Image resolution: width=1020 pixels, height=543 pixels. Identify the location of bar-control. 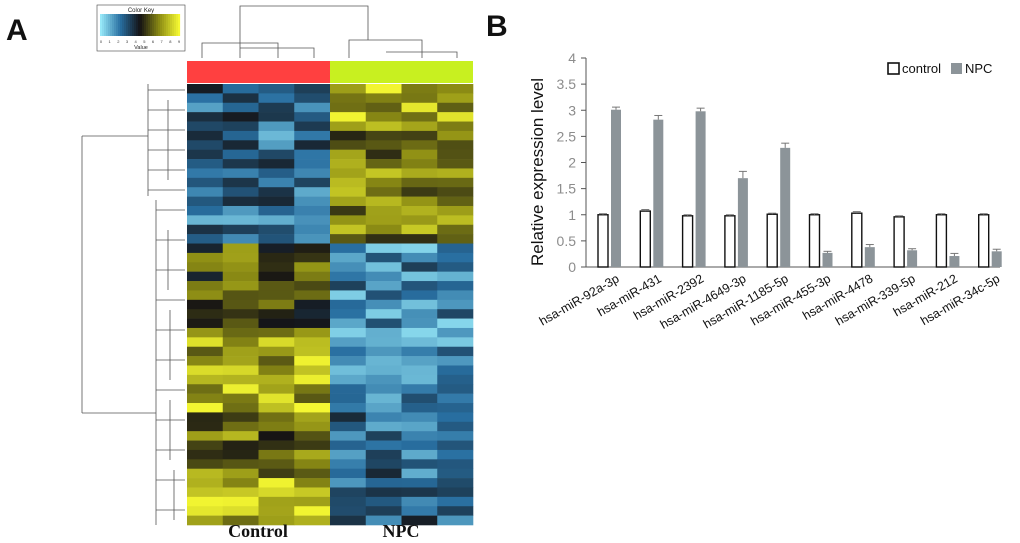
(772, 240).